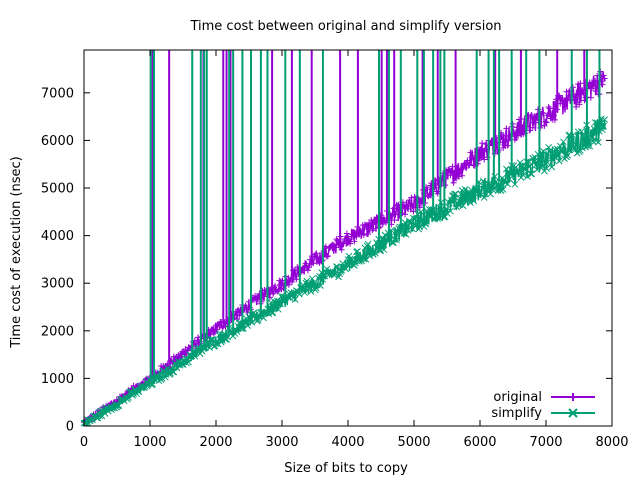 This screenshot has width=640, height=480. I want to click on legend-sample-simplify, so click(573, 413).